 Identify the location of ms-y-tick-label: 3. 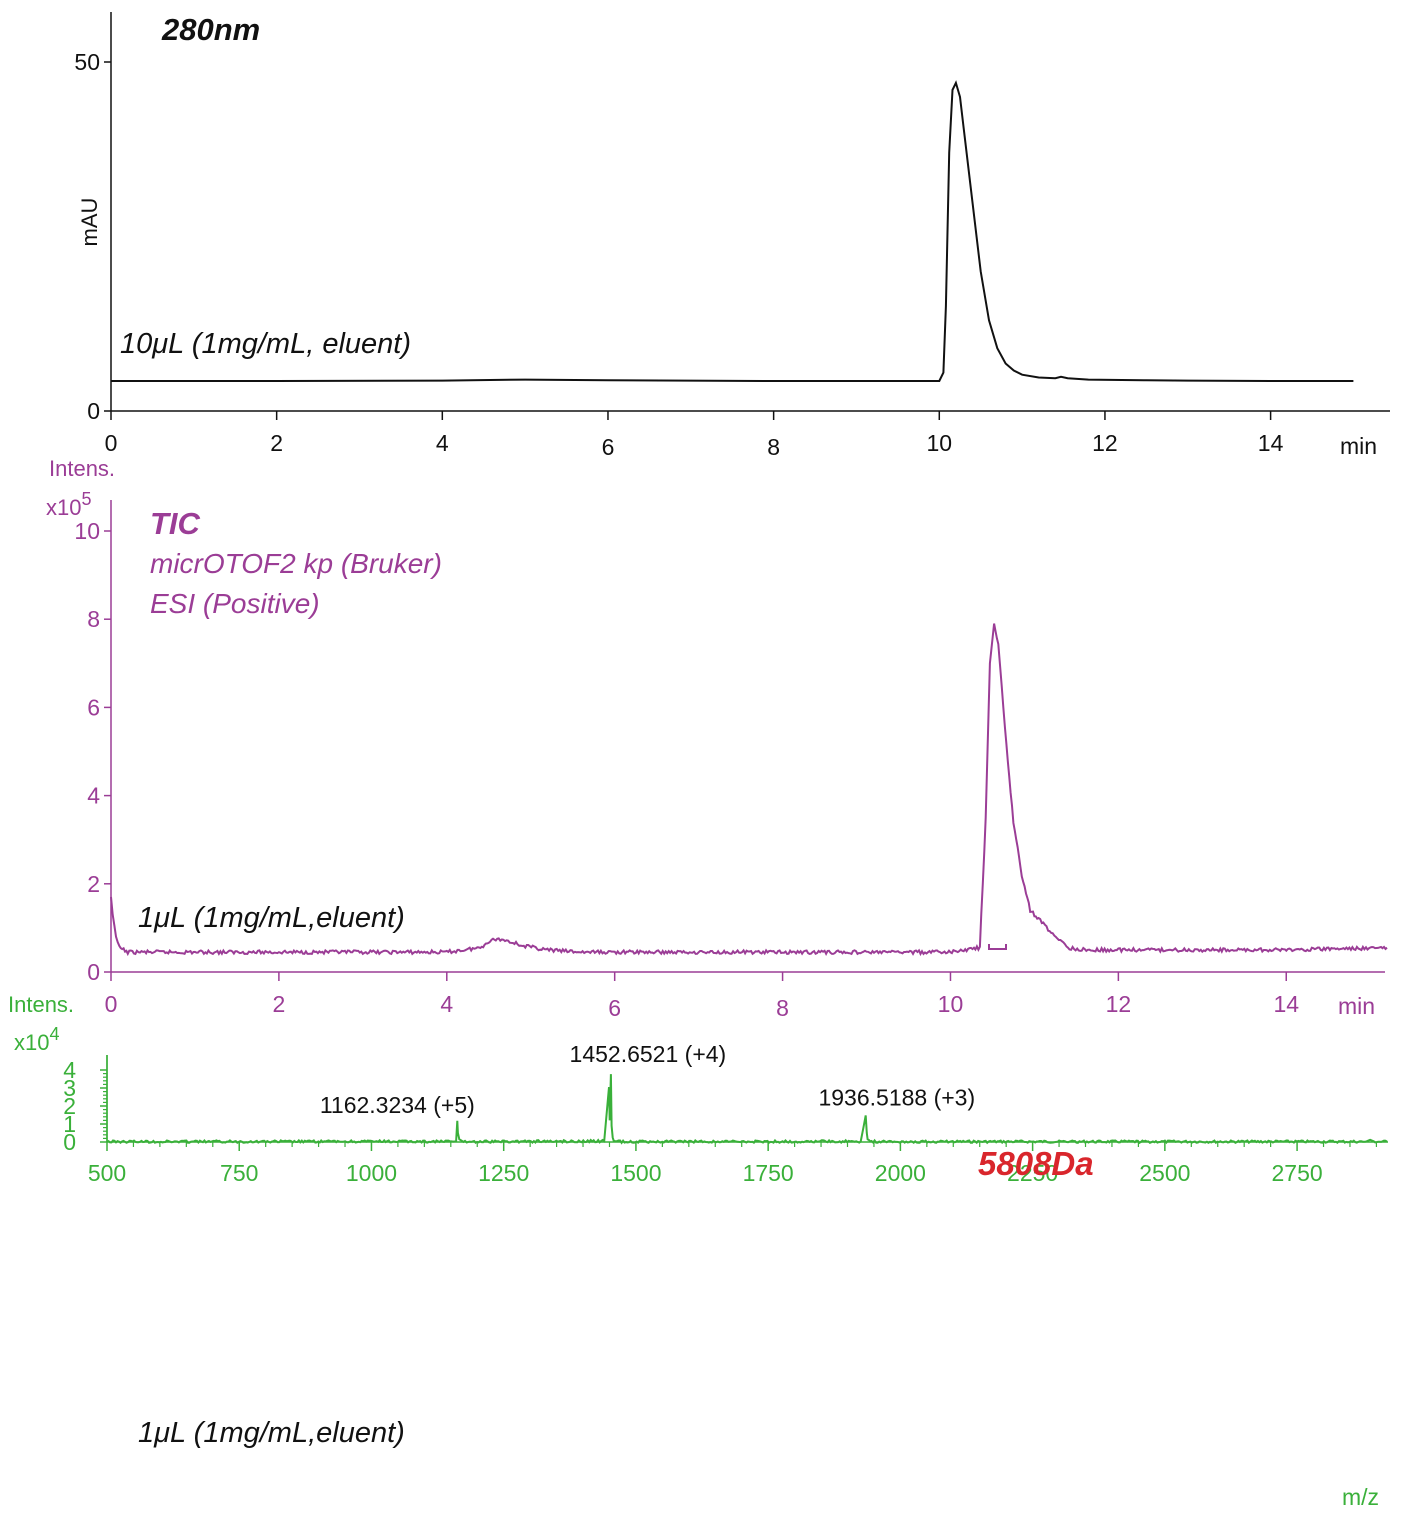
(69, 1088).